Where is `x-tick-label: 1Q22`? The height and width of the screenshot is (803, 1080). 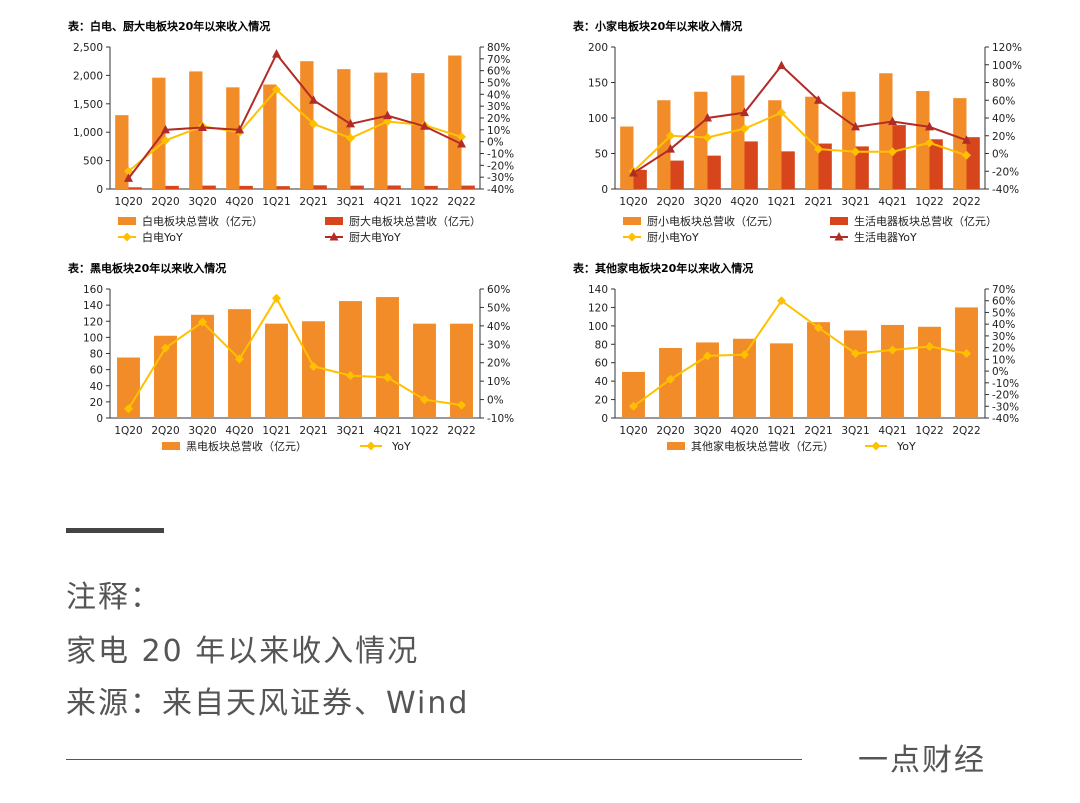
x-tick-label: 1Q22 is located at coordinates (929, 431).